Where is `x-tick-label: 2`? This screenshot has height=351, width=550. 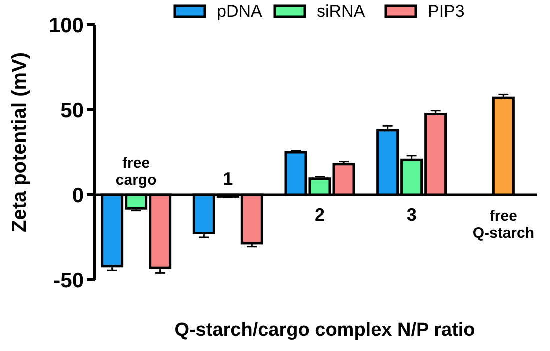
x-tick-label: 2 is located at coordinates (320, 215).